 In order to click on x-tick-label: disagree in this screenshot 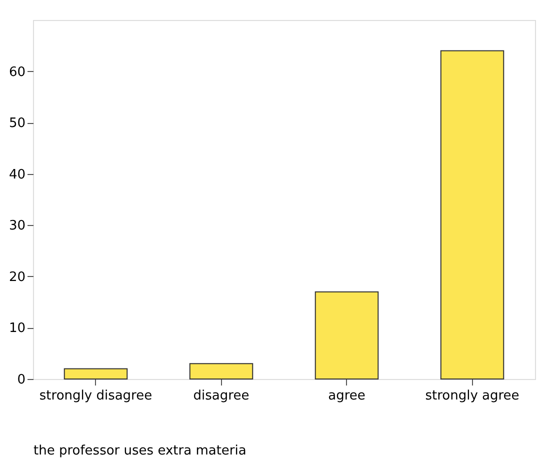, I will do `click(221, 396)`.